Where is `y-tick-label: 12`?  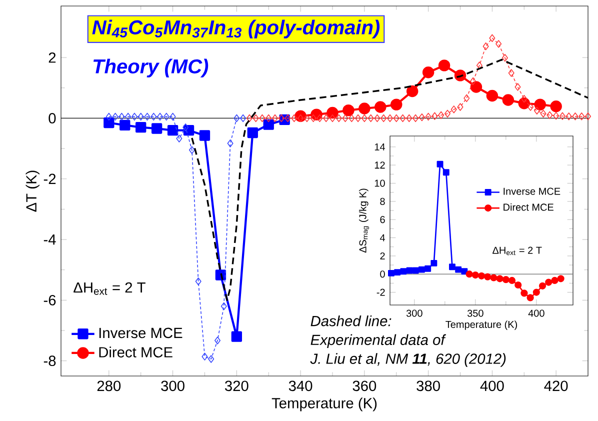
y-tick-label: 12 is located at coordinates (379, 165).